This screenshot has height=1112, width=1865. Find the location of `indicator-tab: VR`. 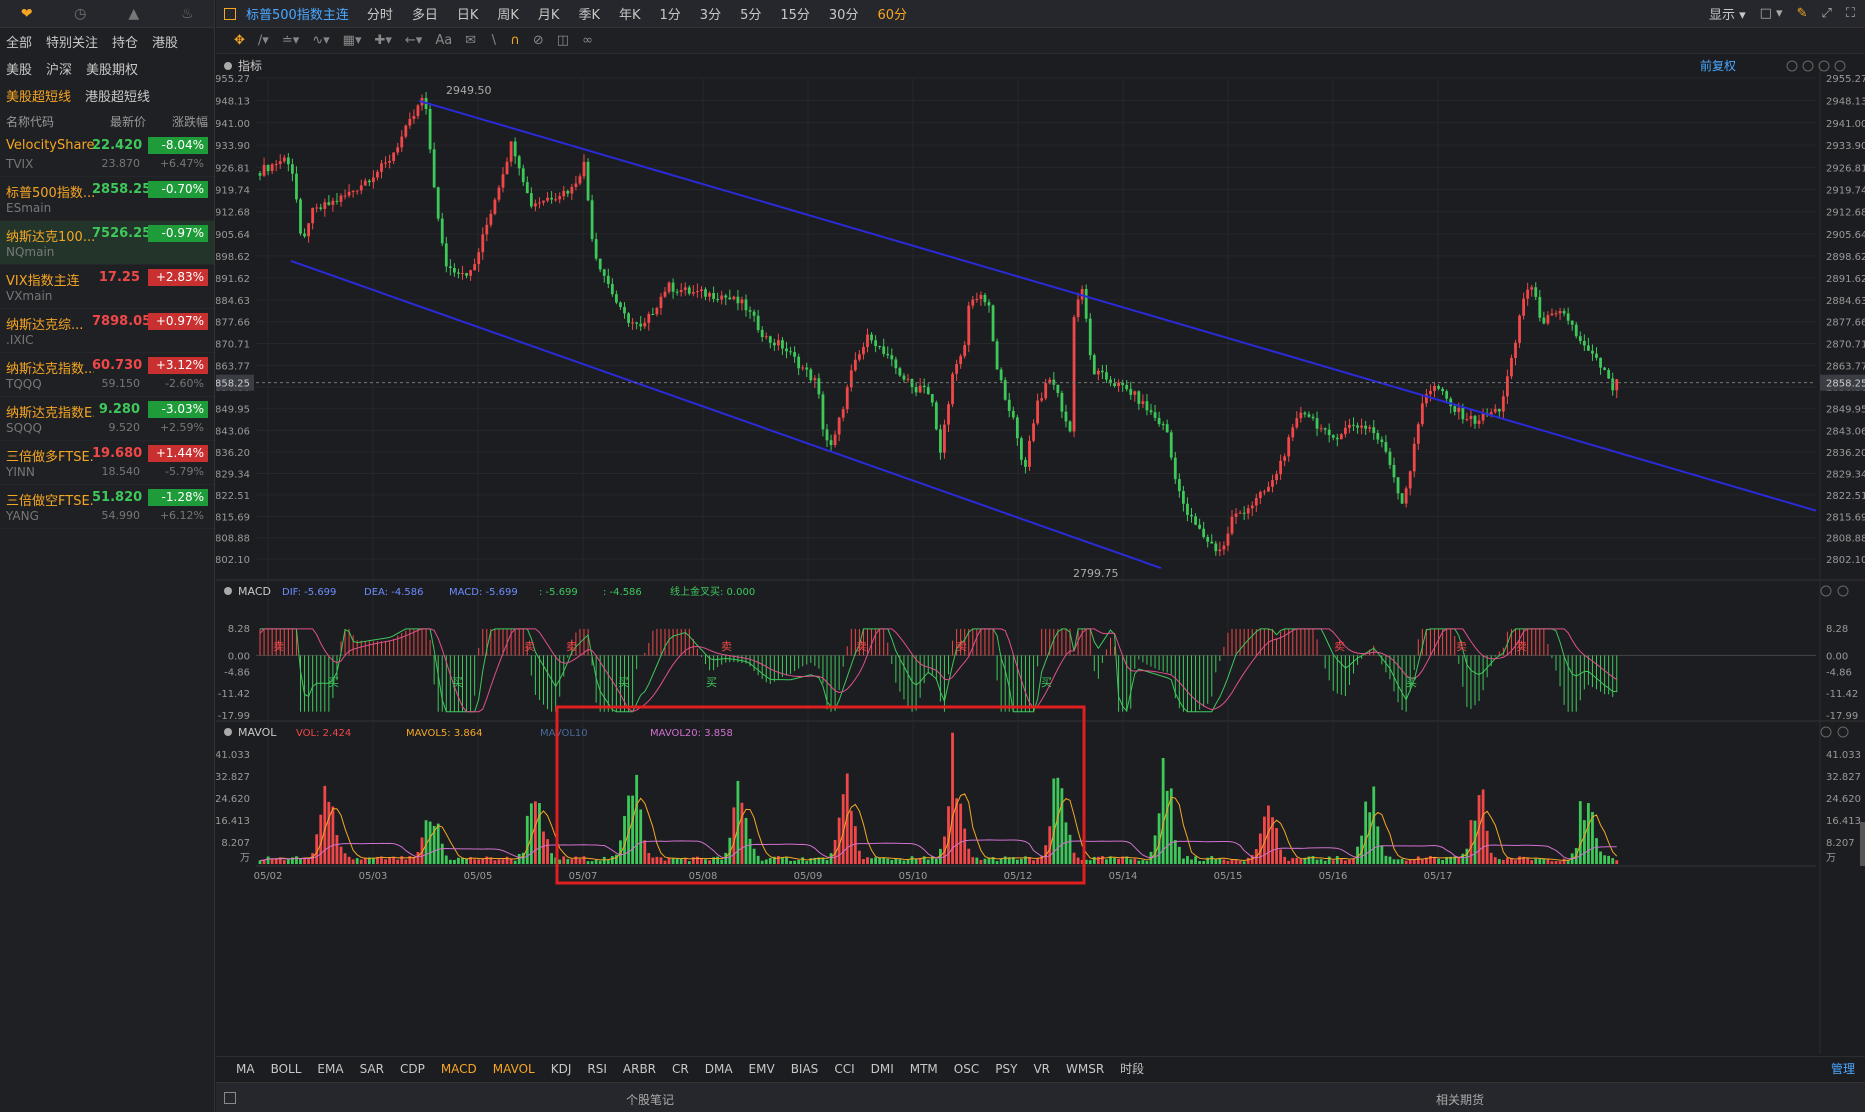

indicator-tab: VR is located at coordinates (1041, 1068).